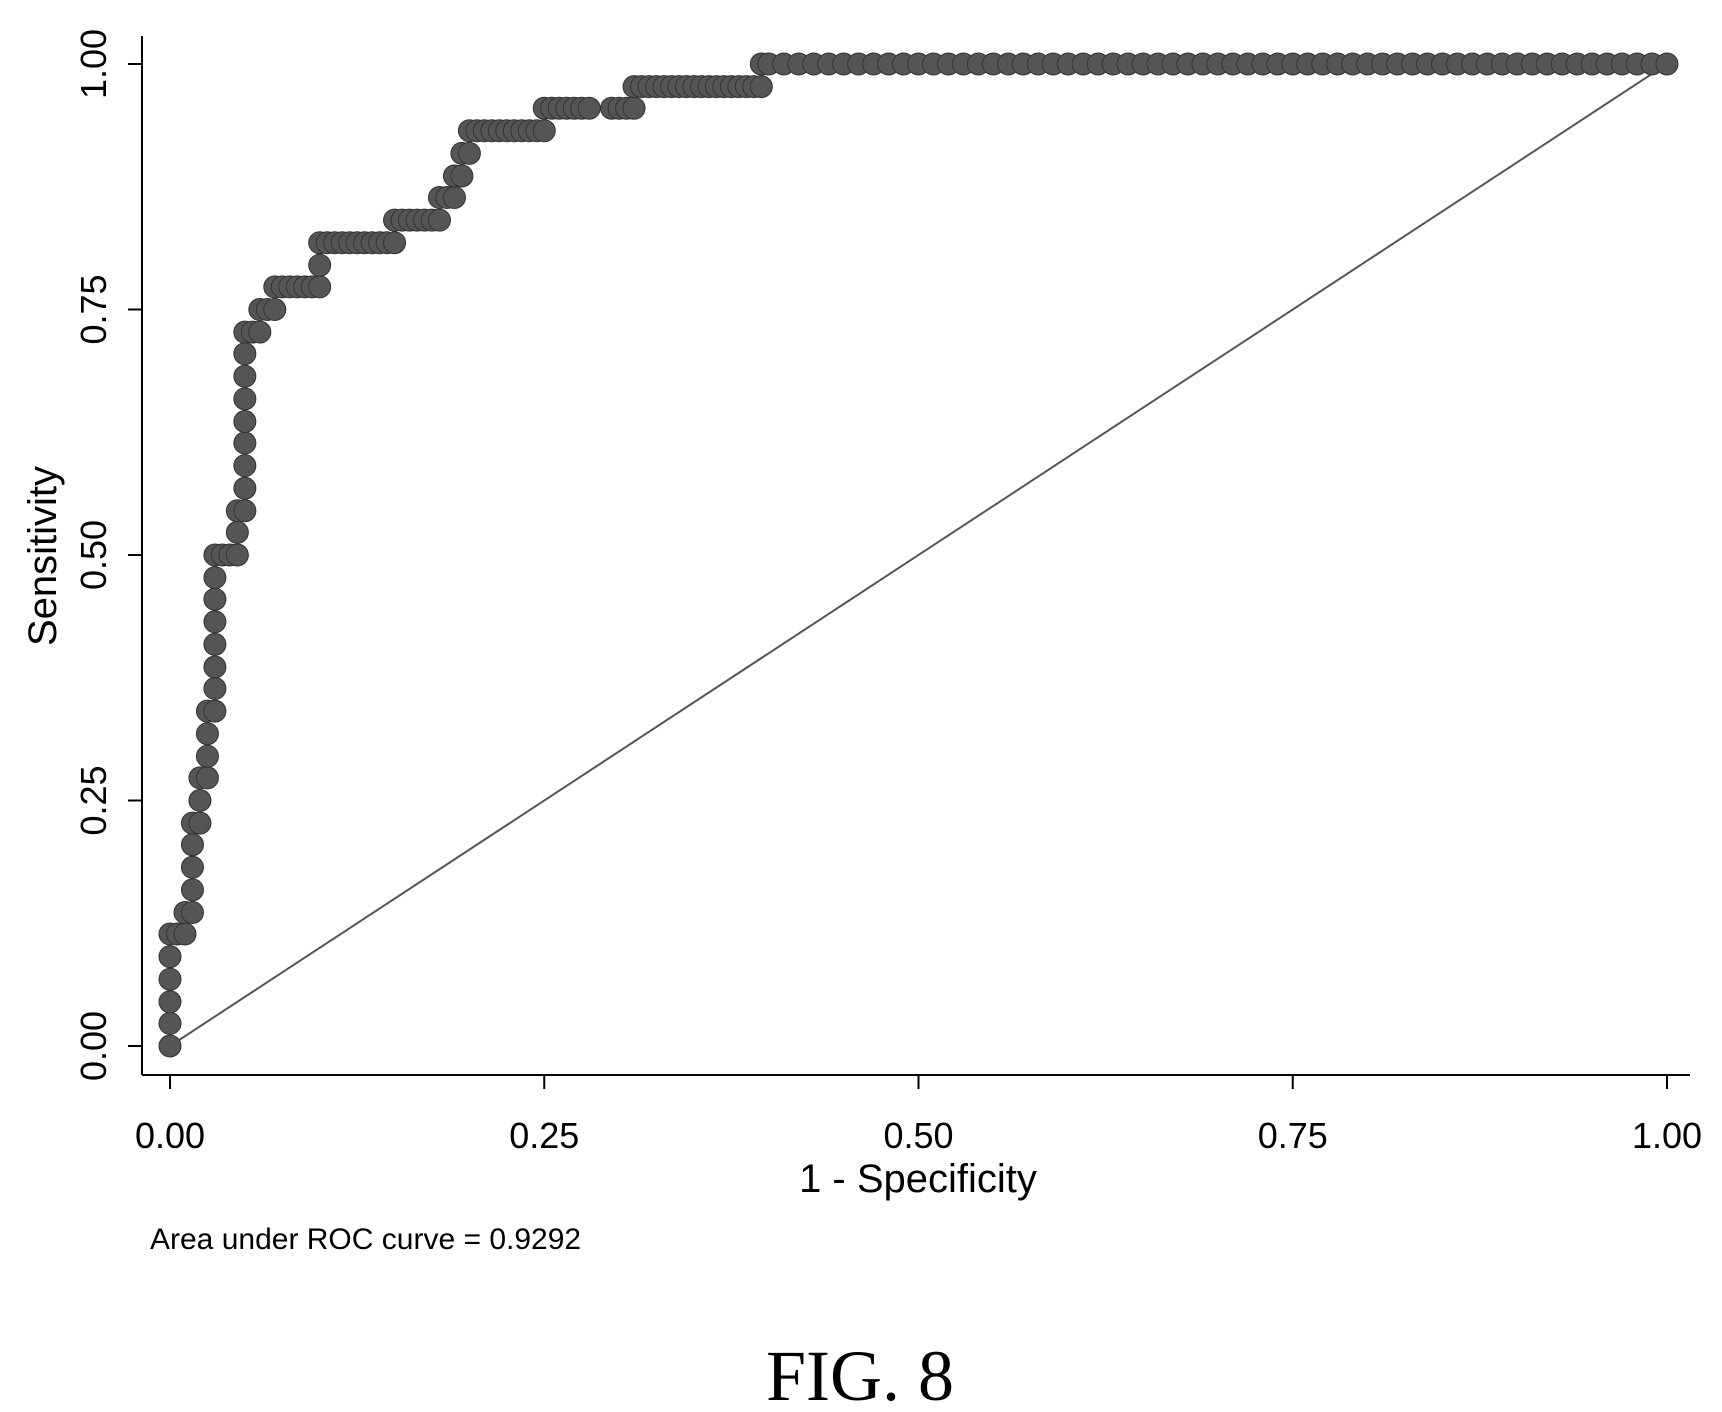  Describe the element at coordinates (93, 1046) in the screenshot. I see `y-tick-label: 0.00` at that location.